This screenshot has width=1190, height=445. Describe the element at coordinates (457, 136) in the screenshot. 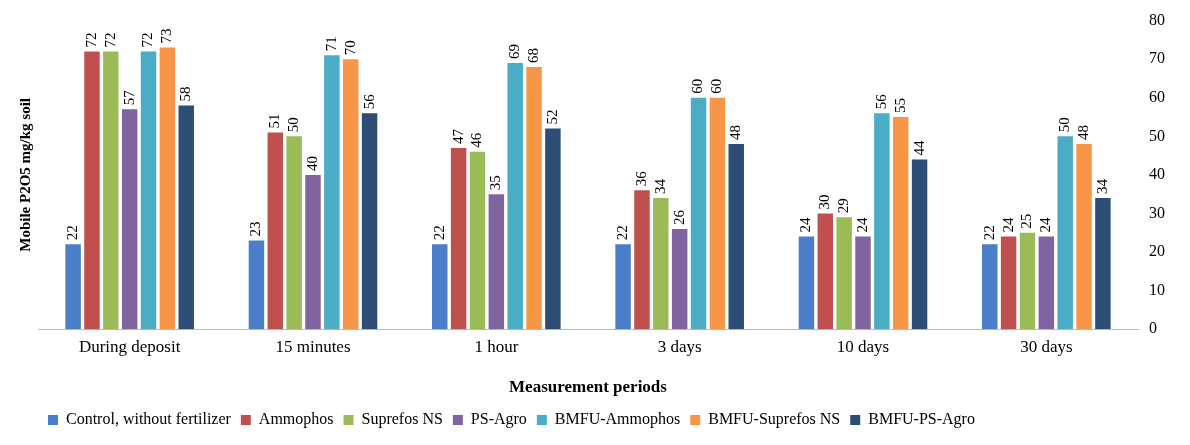

I see `data-label: 47` at that location.